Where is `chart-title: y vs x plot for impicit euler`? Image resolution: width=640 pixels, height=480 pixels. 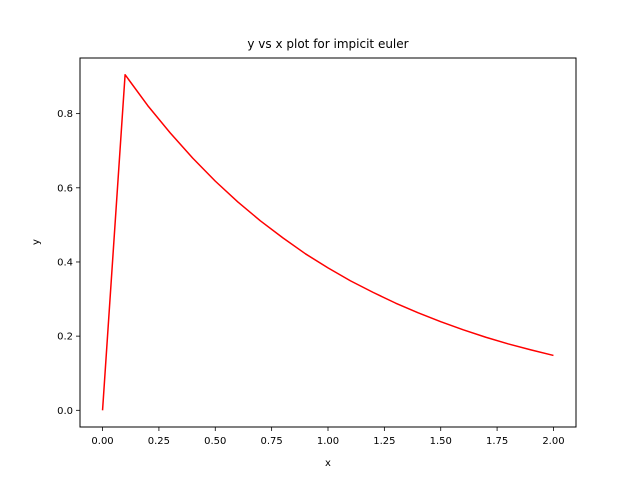 chart-title: y vs x plot for impicit euler is located at coordinates (327, 44).